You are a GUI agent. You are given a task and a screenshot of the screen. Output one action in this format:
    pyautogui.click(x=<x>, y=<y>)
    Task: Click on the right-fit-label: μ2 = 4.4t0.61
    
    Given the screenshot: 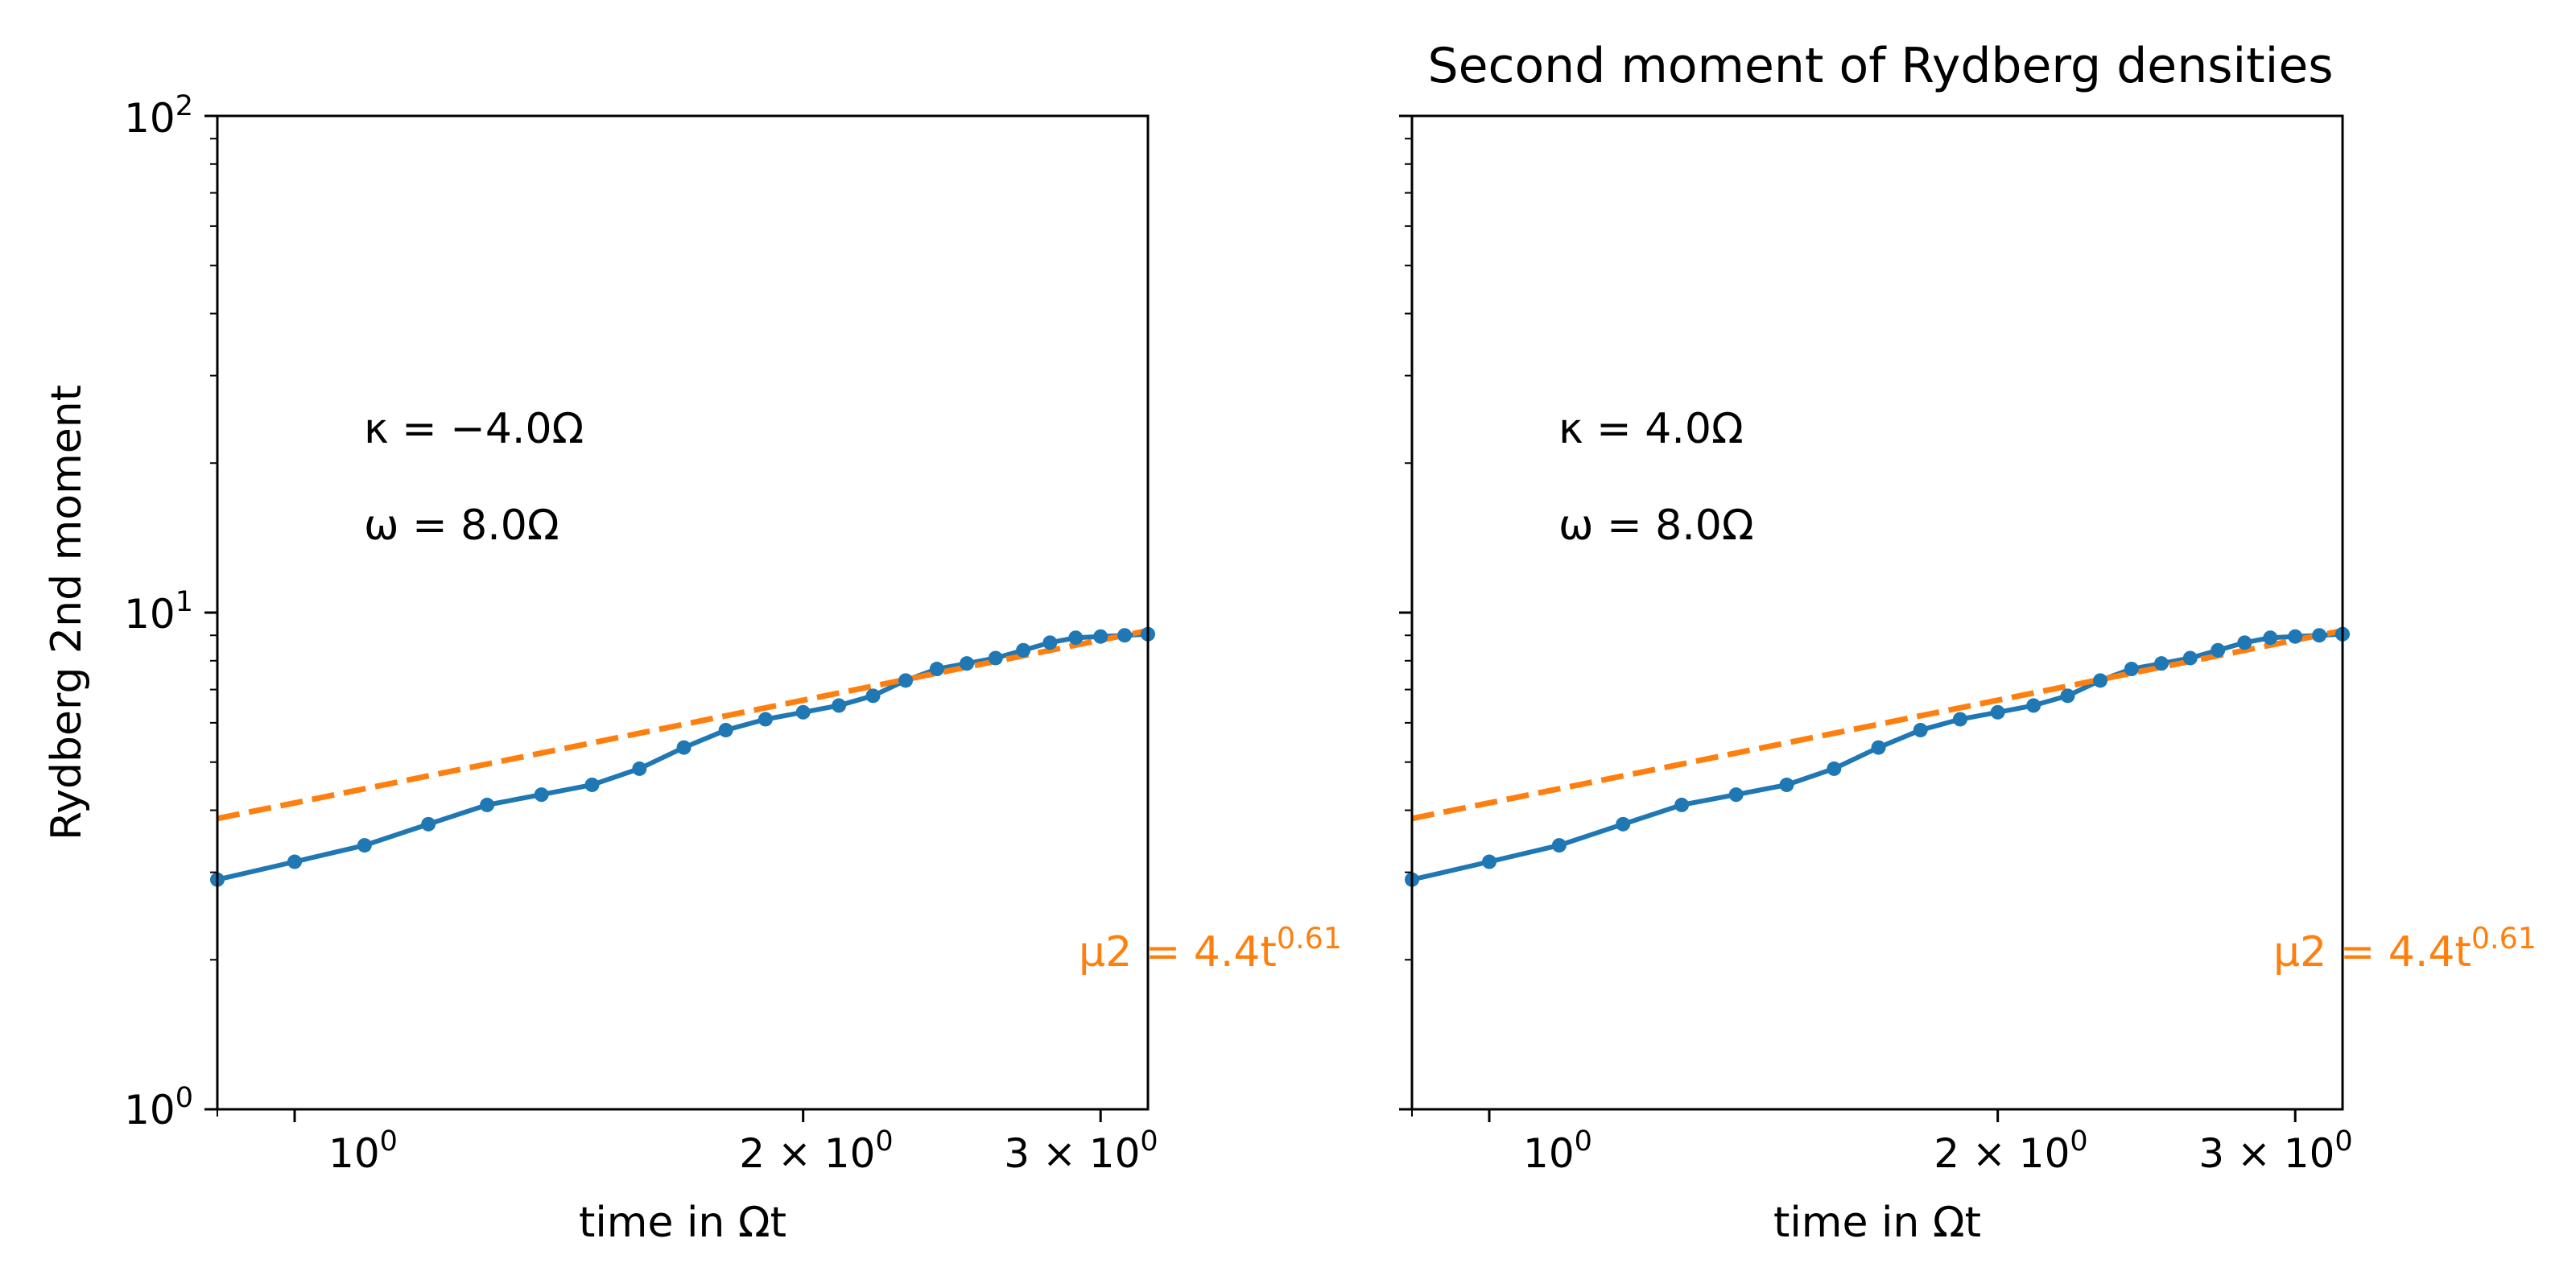 What is the action you would take?
    pyautogui.click(x=2405, y=948)
    